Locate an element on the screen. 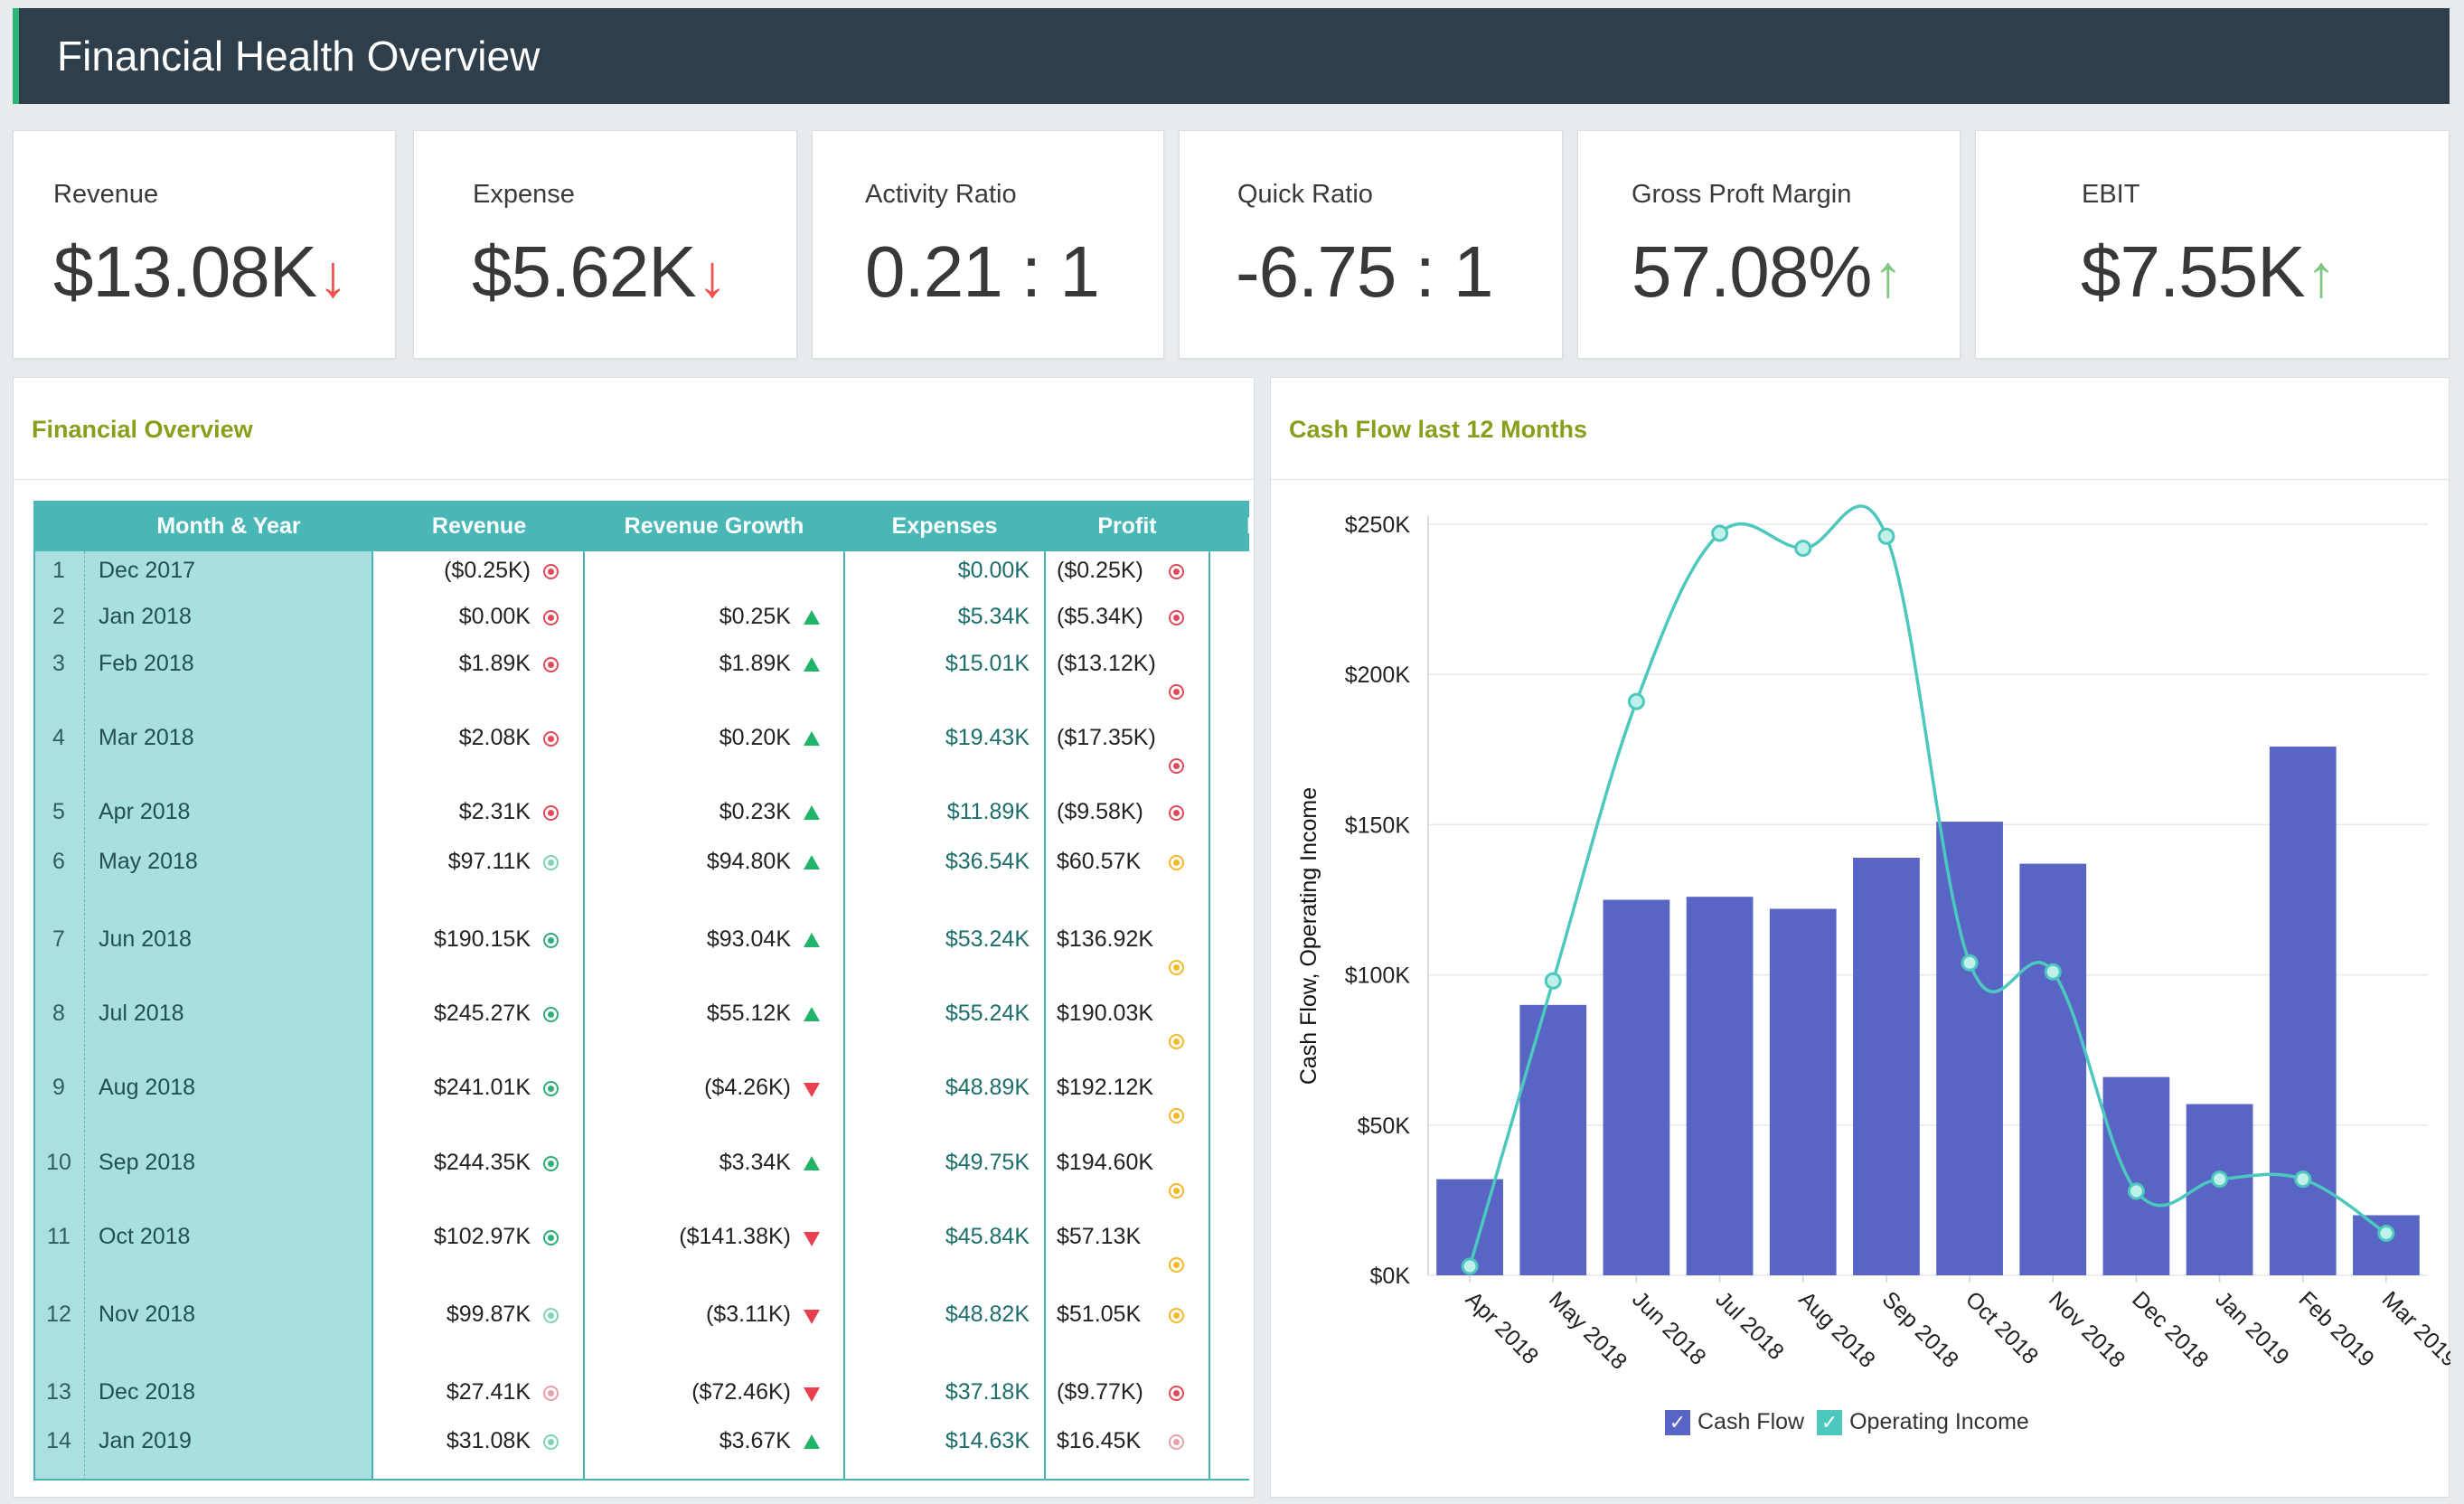 The image size is (2464, 1504). month-cell: May 2018 is located at coordinates (148, 861).